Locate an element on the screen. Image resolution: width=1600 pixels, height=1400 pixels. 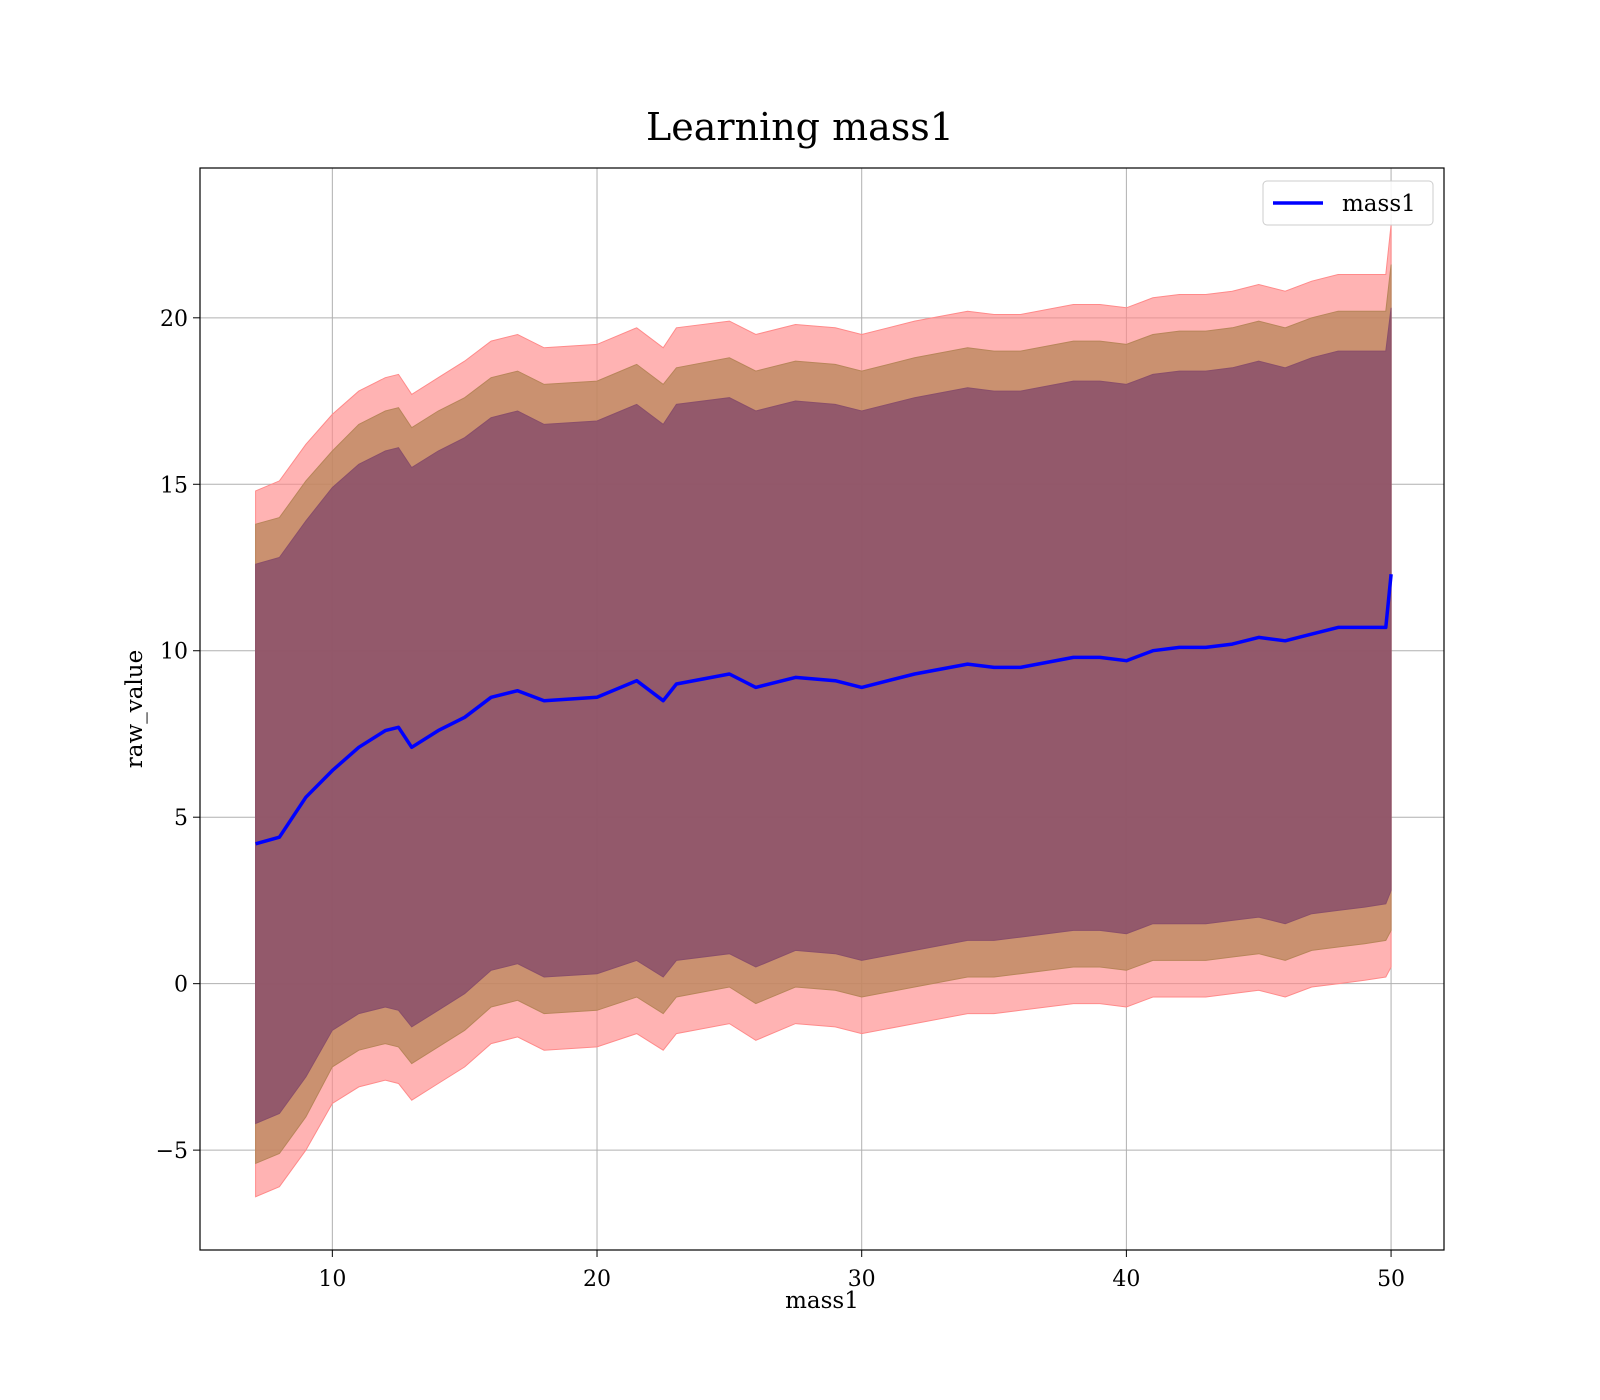
x-tick-label: 30 is located at coordinates (862, 1279).